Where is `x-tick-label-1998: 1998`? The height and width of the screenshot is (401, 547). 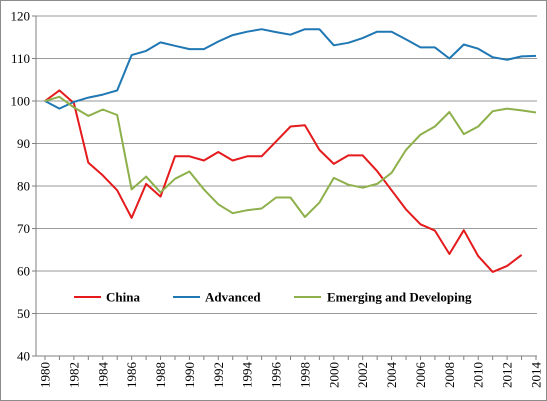
x-tick-label-1998: 1998 is located at coordinates (304, 375).